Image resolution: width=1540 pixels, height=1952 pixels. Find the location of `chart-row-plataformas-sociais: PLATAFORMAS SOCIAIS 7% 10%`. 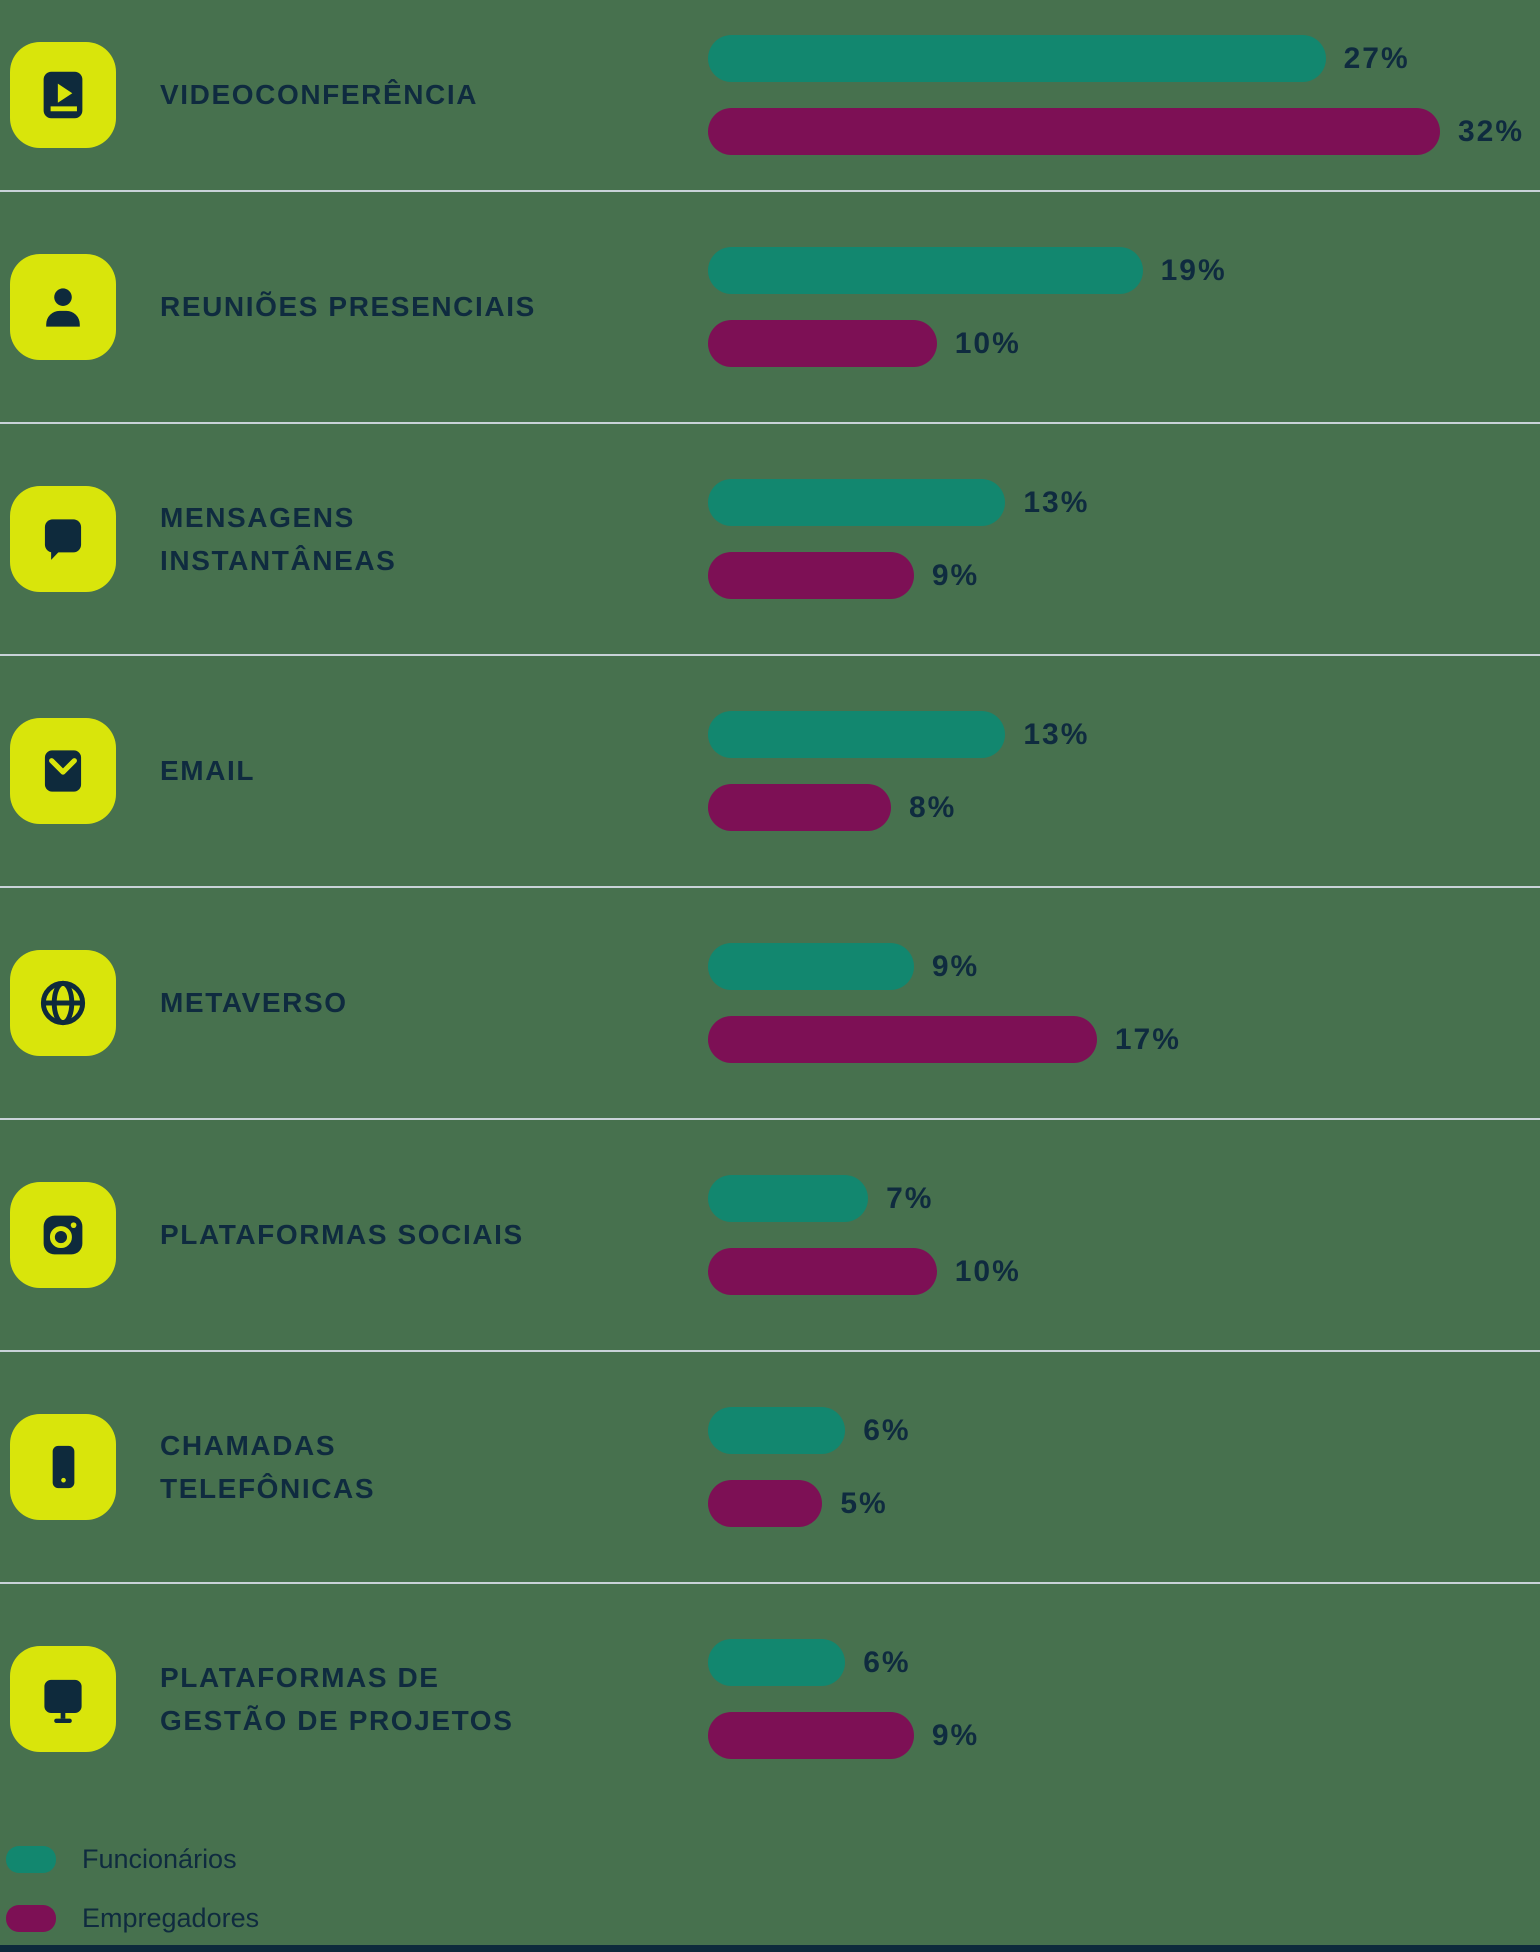

chart-row-plataformas-sociais: PLATAFORMAS SOCIAIS 7% 10% is located at coordinates (770, 1234).